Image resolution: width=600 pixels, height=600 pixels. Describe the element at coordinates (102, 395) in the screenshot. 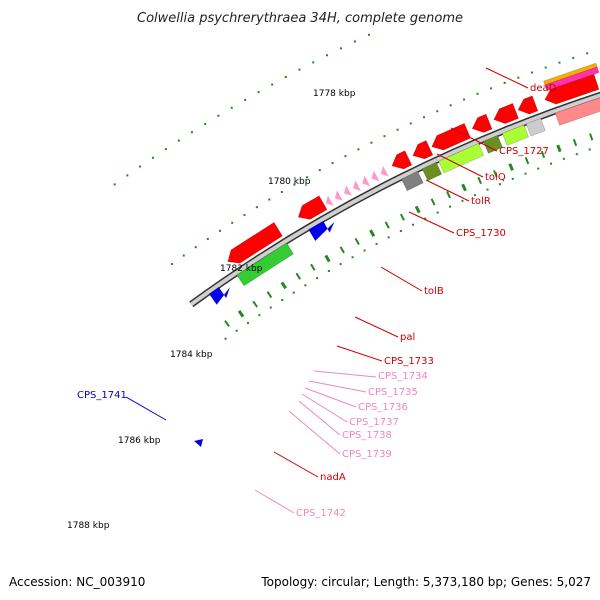

I see `gene-label-CPS_1741: CPS_1741` at that location.